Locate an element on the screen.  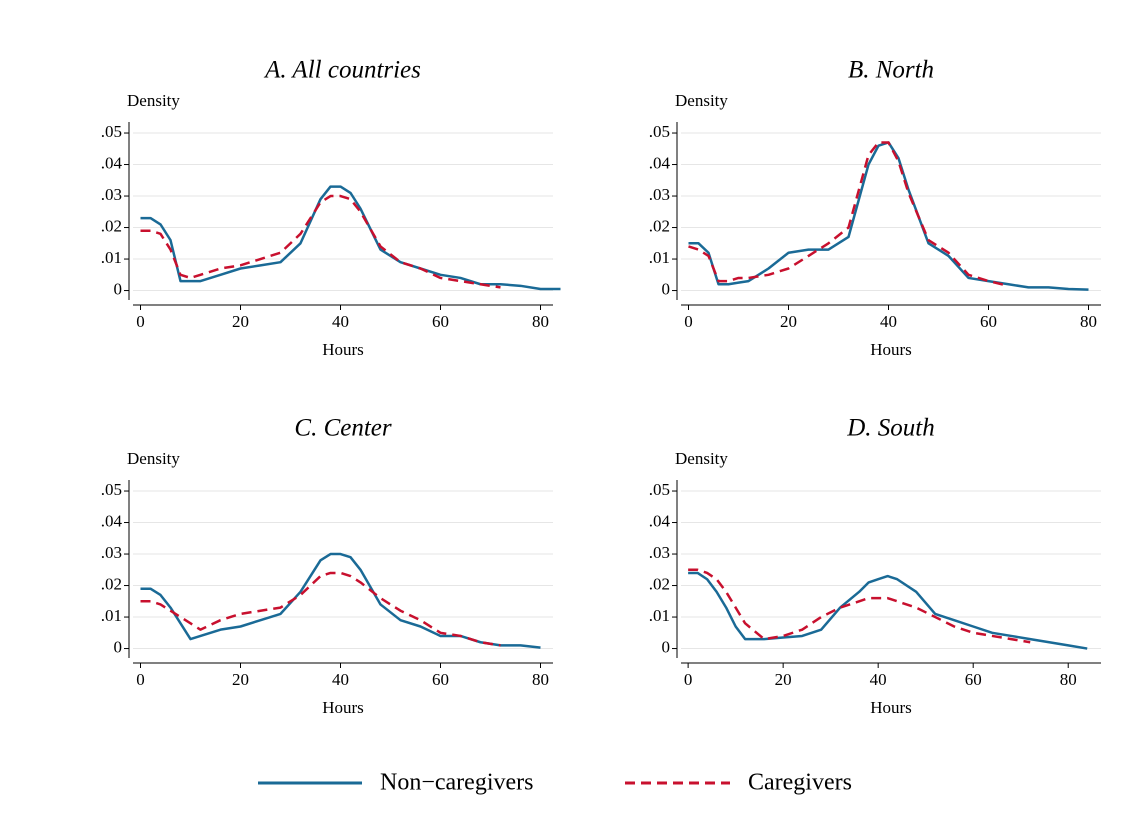
panel-title: C. Center is located at coordinates (342, 428).